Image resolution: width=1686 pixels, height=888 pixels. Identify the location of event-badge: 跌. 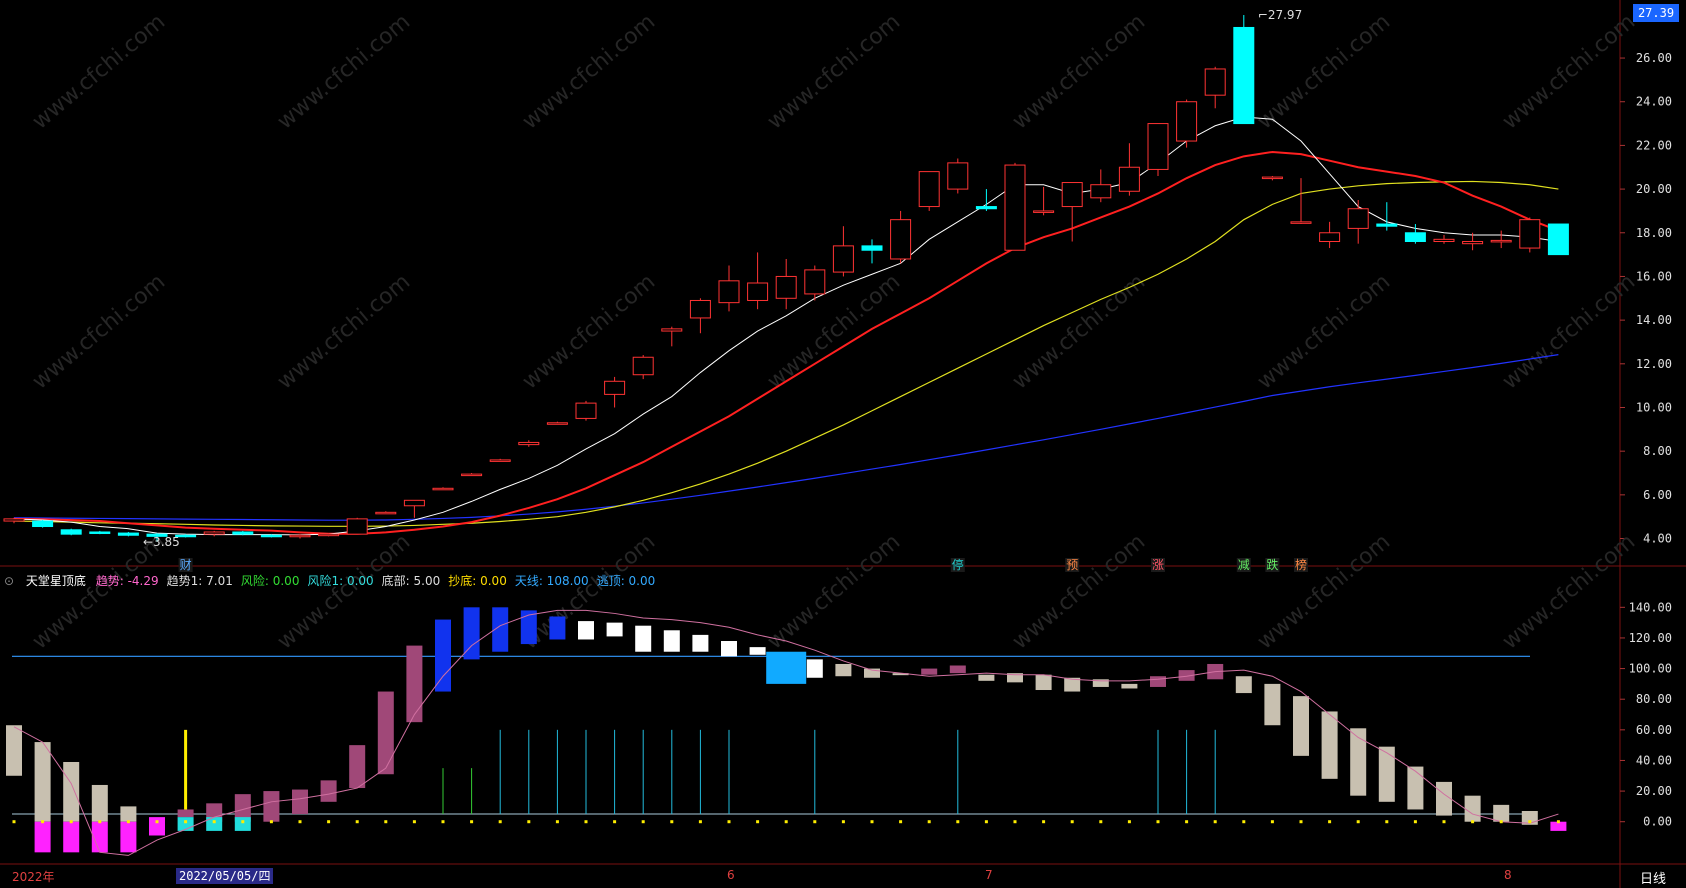
(1272, 564).